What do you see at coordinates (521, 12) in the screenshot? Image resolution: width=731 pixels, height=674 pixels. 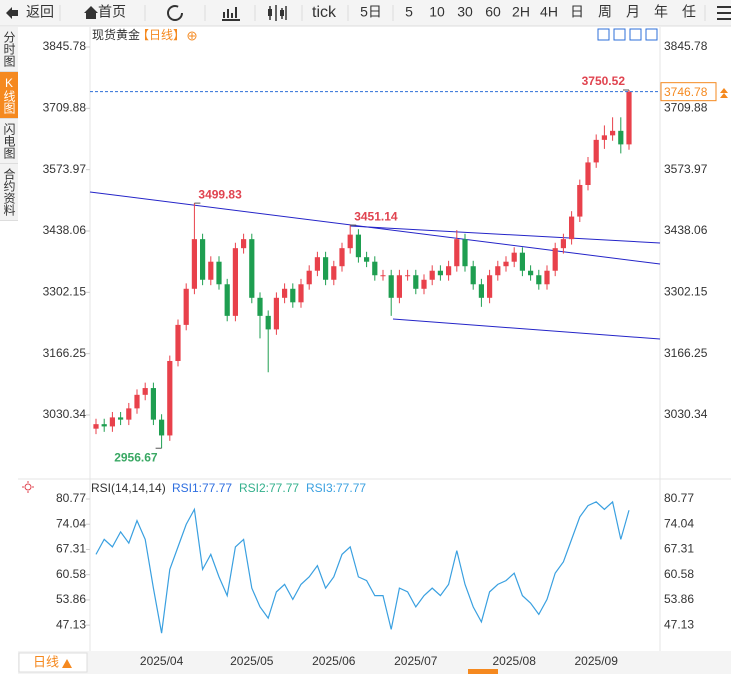 I see `toolbar-item: 2H` at bounding box center [521, 12].